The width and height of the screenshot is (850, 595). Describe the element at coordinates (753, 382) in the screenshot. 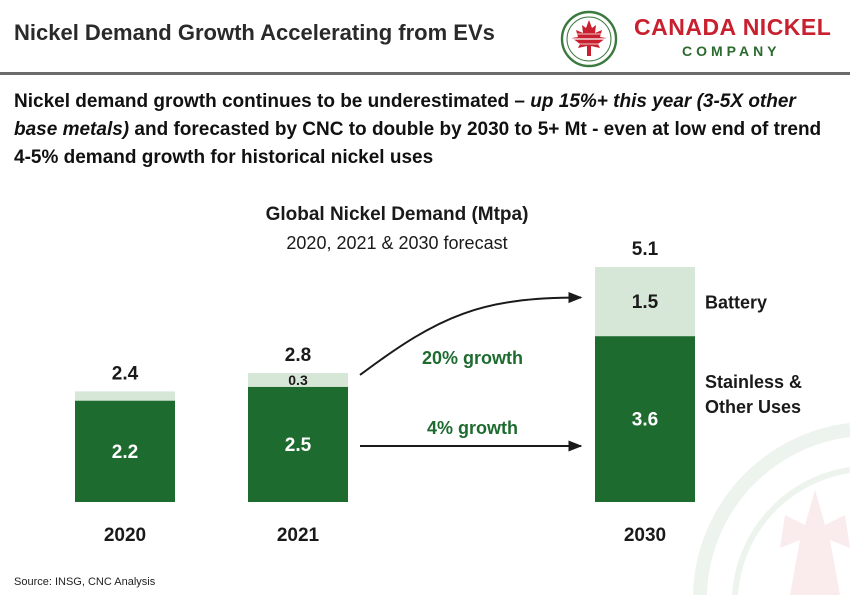

I see `legend-stainless-line1: Stainless &` at that location.